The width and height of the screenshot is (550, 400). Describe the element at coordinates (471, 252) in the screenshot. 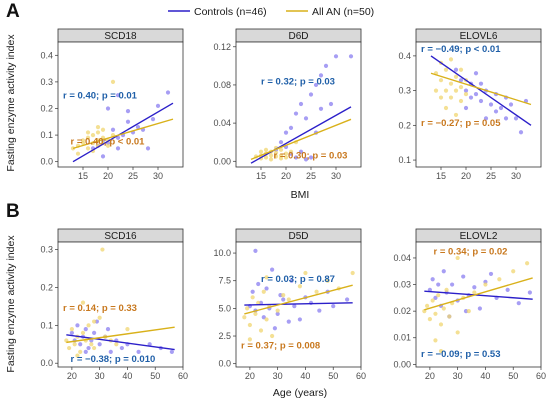

I see `an-correlation-label: r = 0.34; p = 0.02` at that location.